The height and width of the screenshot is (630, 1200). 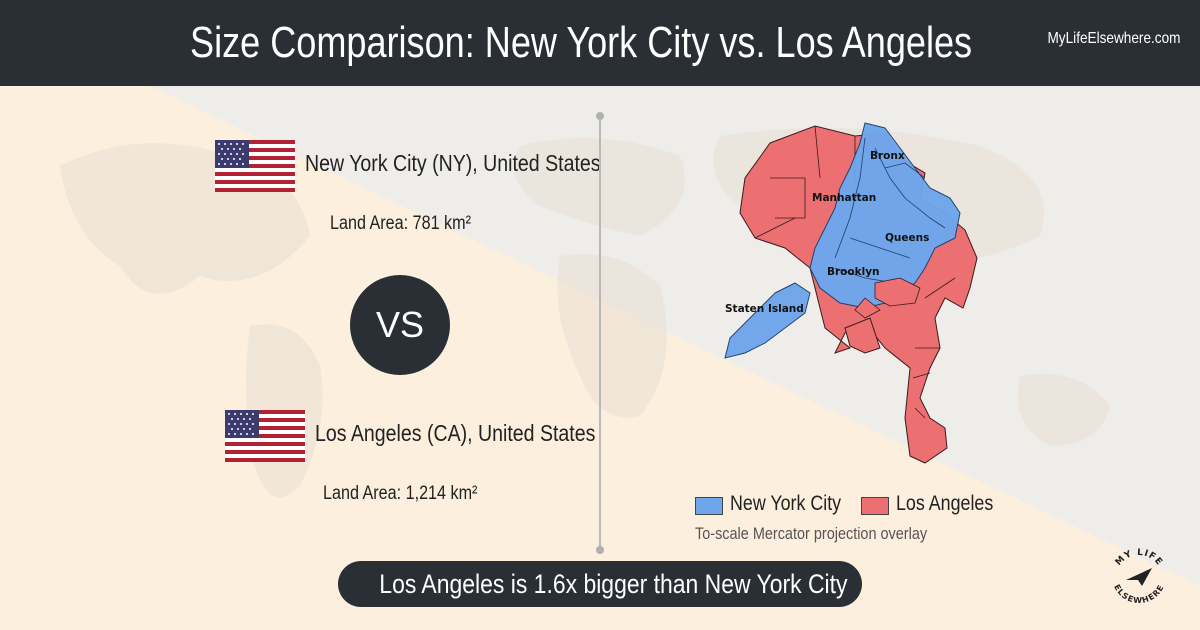 I want to click on label-brooklyn: Brooklyn, so click(x=853, y=272).